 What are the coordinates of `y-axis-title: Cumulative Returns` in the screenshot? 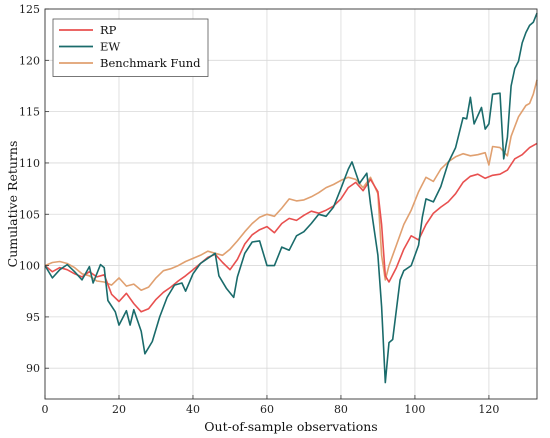 It's located at (12, 204).